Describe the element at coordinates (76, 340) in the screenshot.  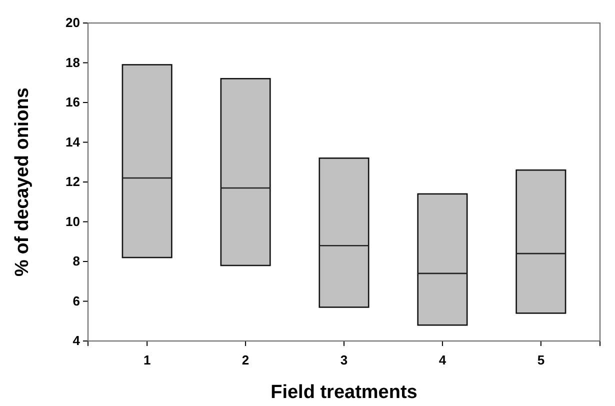
I see `y-tick-label: 4` at that location.